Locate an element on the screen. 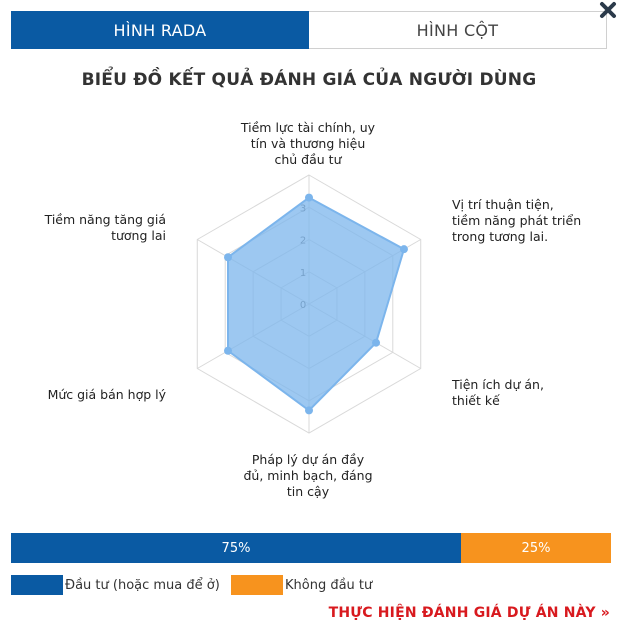  summary-bar-not-invest: 25% is located at coordinates (536, 548).